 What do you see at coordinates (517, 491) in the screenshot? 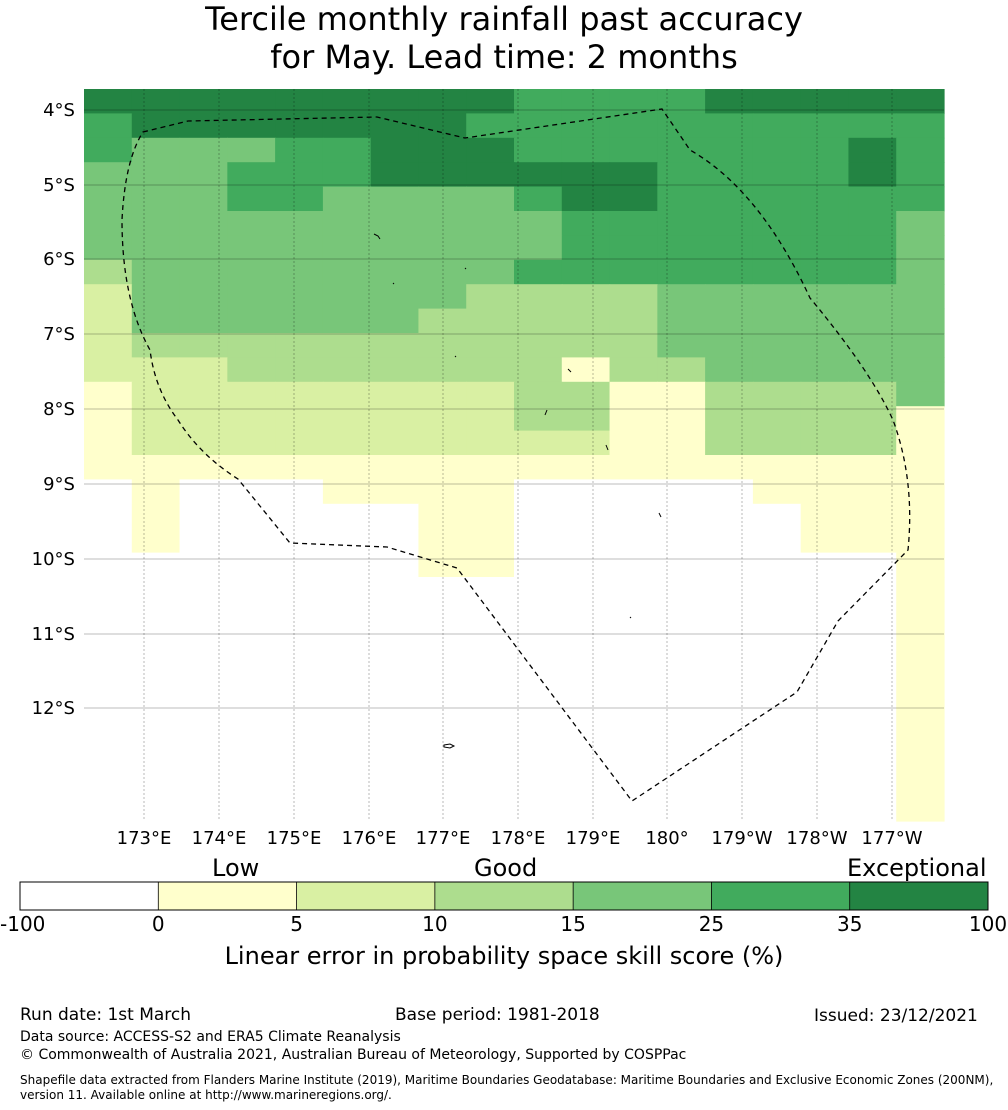
I see `island-outlines` at bounding box center [517, 491].